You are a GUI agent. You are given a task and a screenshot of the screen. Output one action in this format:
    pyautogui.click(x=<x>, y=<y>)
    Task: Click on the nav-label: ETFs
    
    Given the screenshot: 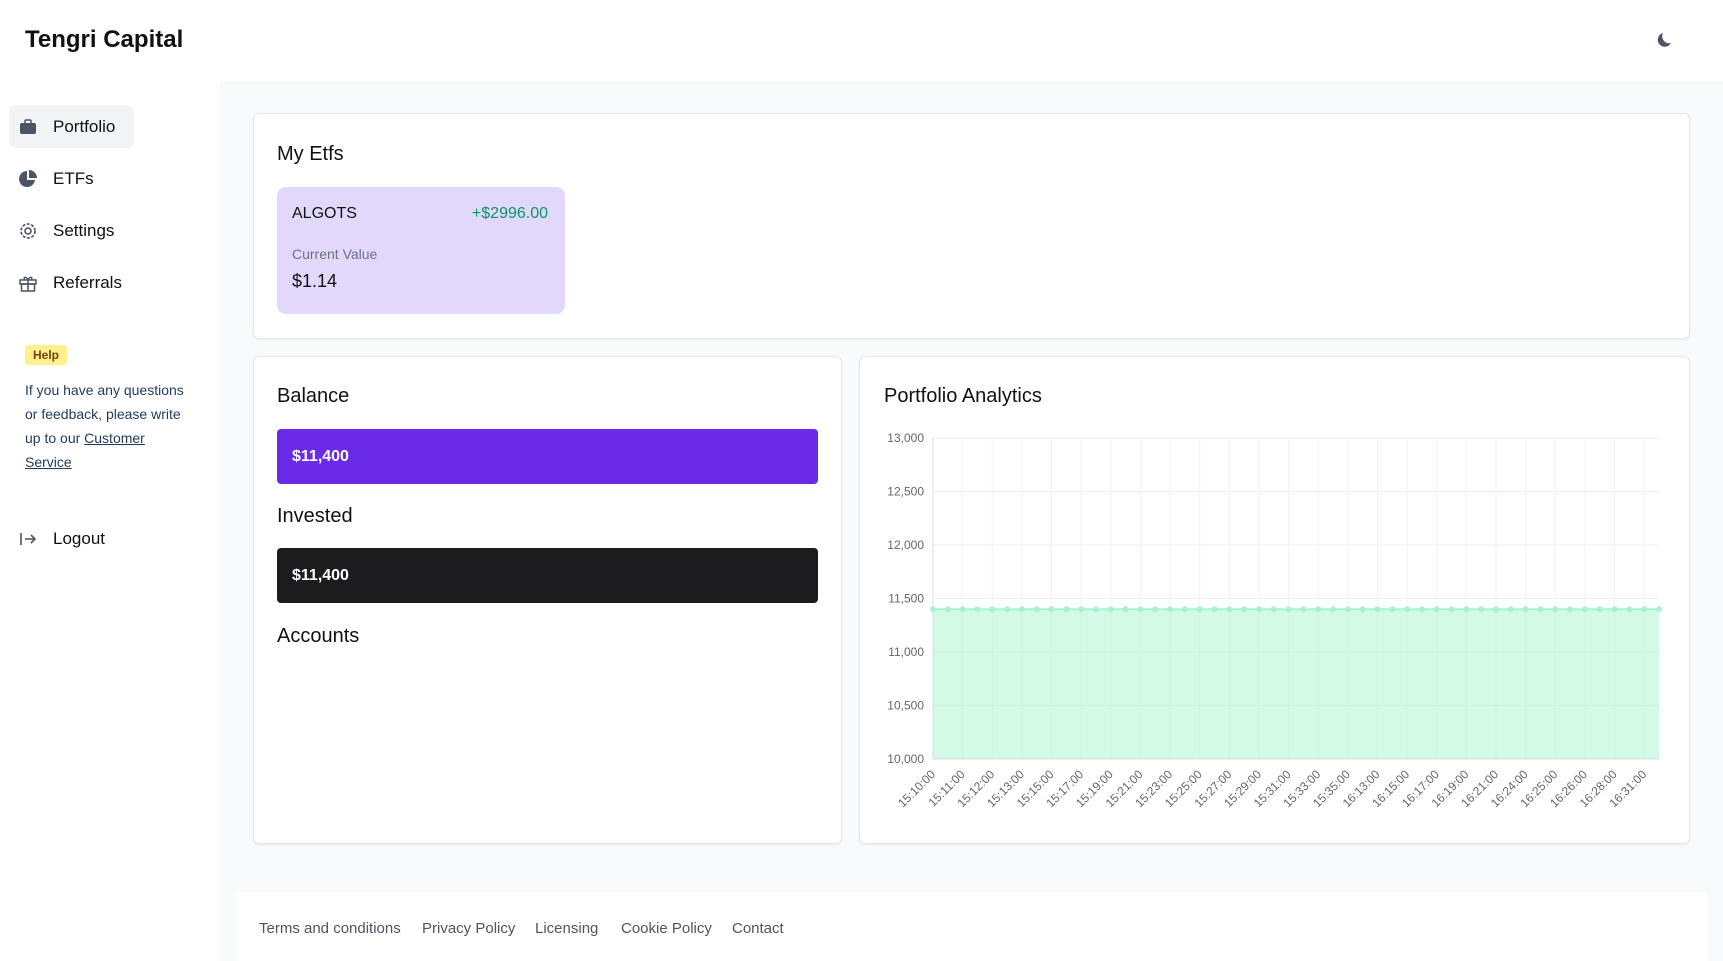 What is the action you would take?
    pyautogui.click(x=73, y=178)
    